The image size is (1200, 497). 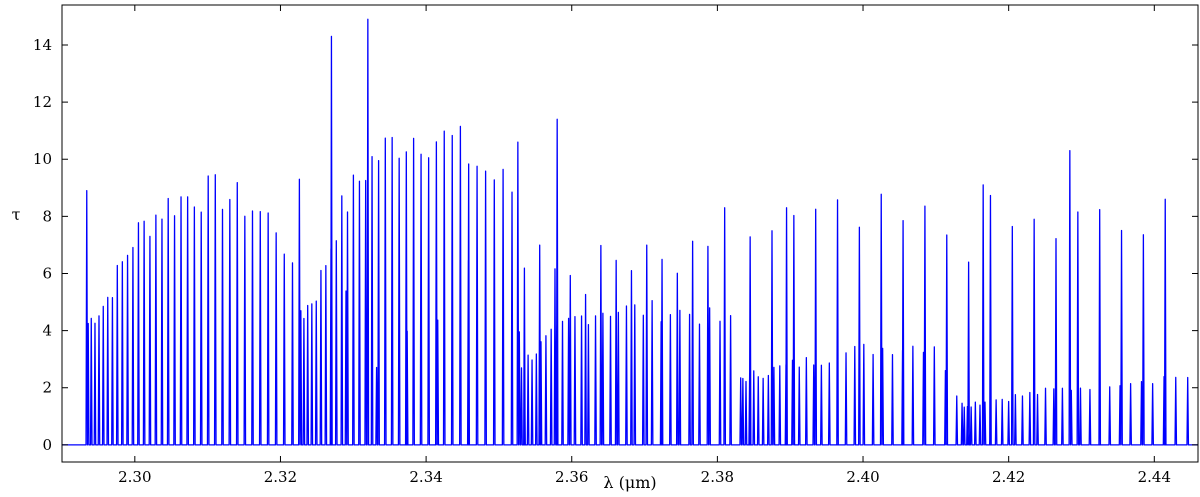 I want to click on y-tick-label: 10, so click(x=42, y=159).